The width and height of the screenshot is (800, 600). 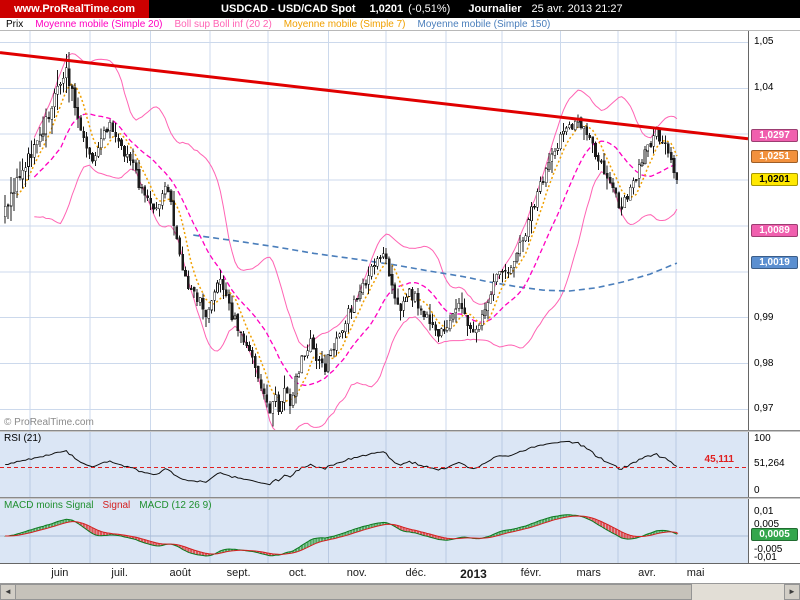 What do you see at coordinates (49, 505) in the screenshot?
I see `macd-legend-hist: MACD moins Signal` at bounding box center [49, 505].